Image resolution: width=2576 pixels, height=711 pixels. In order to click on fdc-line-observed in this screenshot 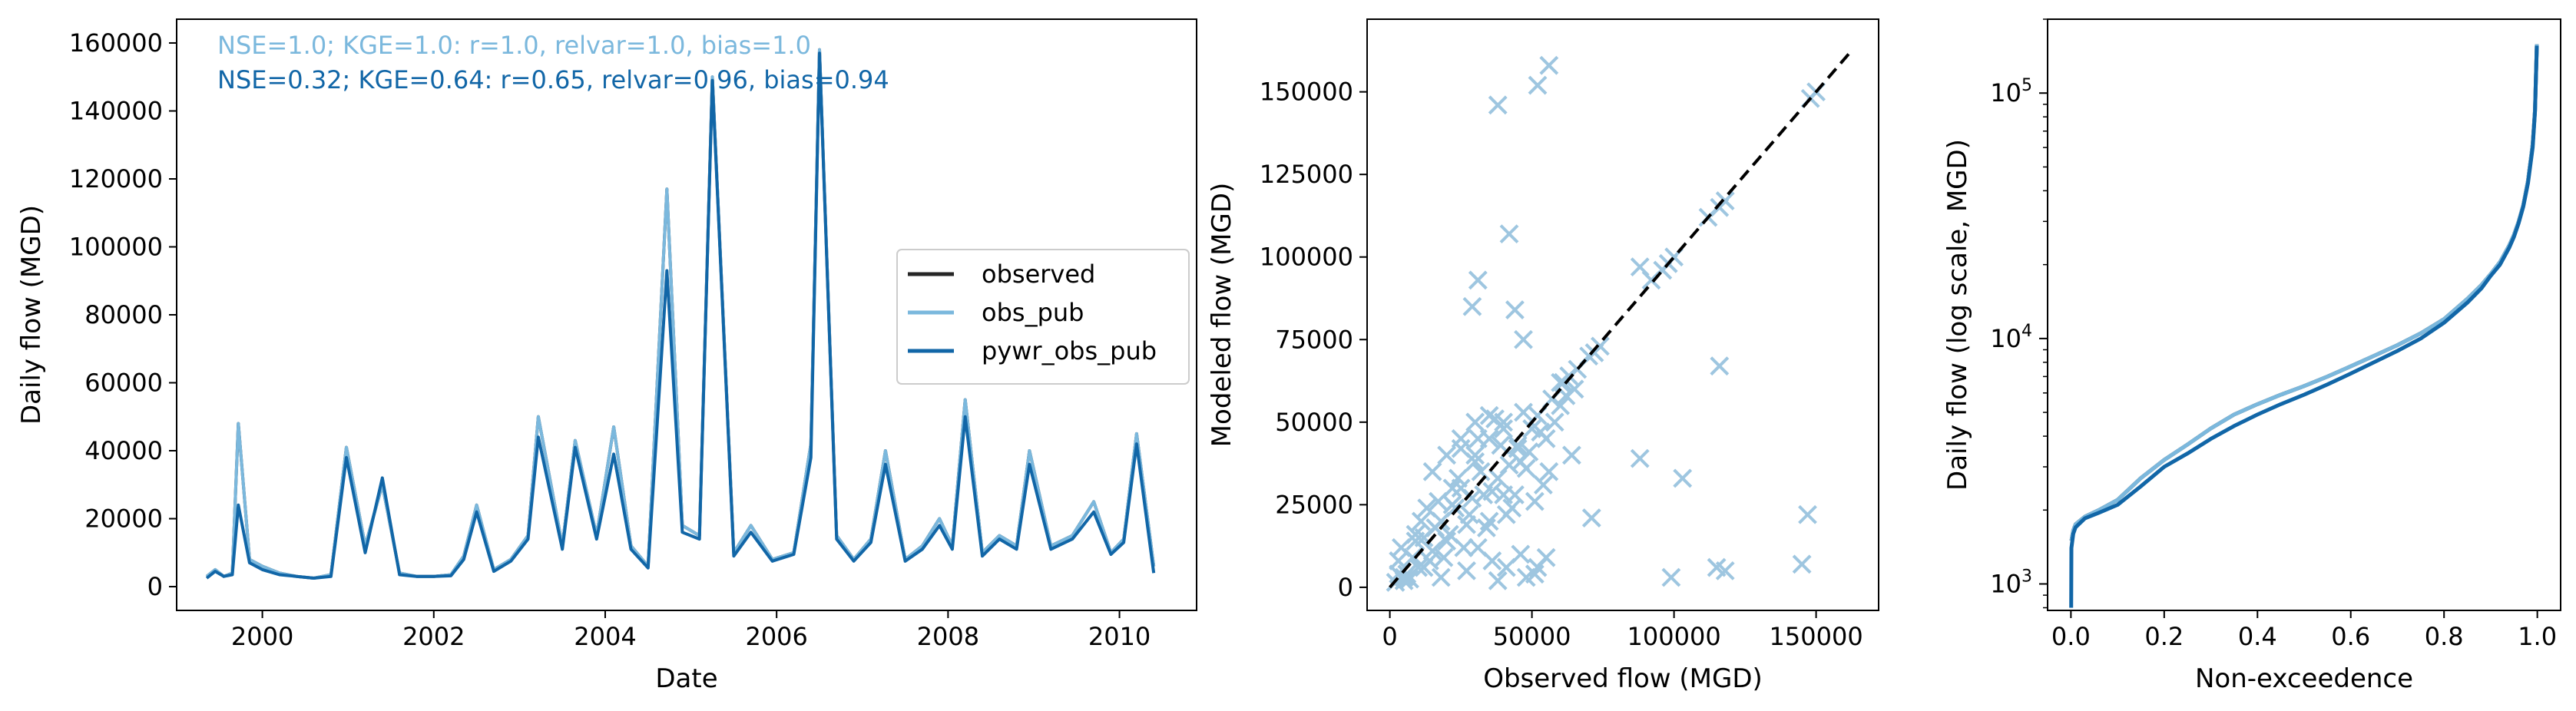, I will do `click(2304, 292)`.